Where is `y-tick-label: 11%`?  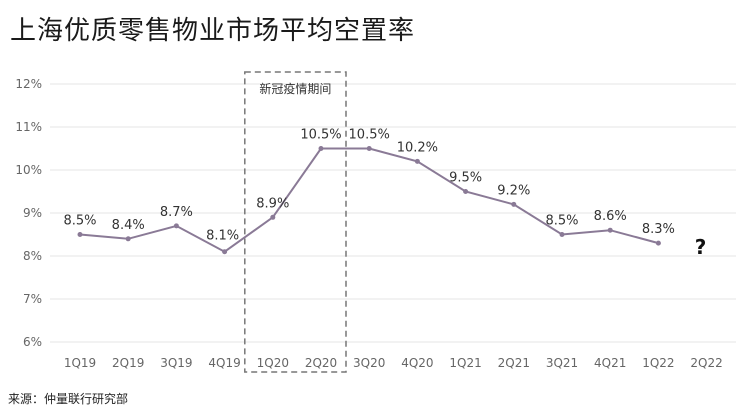 y-tick-label: 11% is located at coordinates (28, 127).